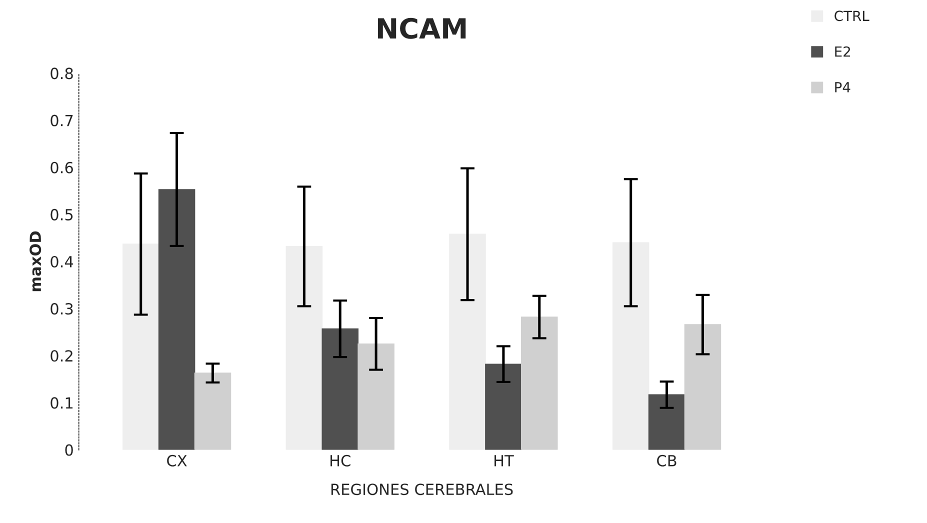 The image size is (927, 523). Describe the element at coordinates (61, 214) in the screenshot. I see `y-tick-label: 0.5` at that location.